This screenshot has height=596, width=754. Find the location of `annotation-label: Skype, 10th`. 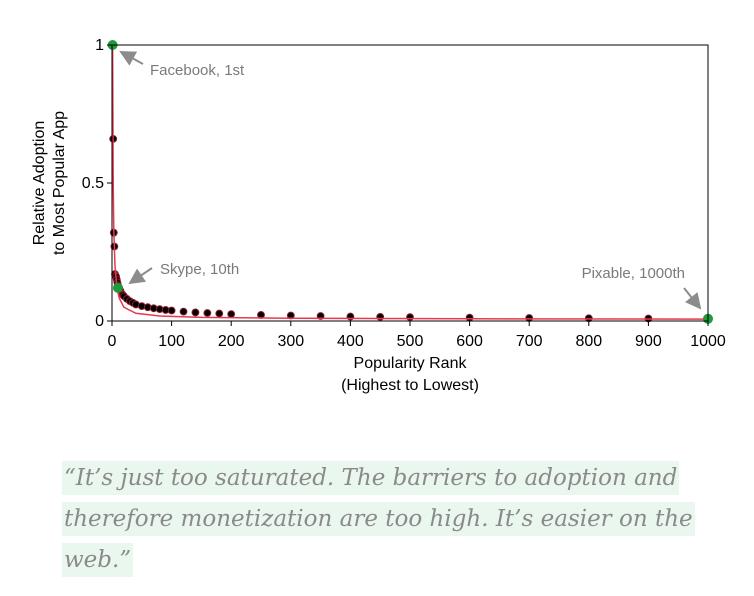

annotation-label: Skype, 10th is located at coordinates (199, 269).